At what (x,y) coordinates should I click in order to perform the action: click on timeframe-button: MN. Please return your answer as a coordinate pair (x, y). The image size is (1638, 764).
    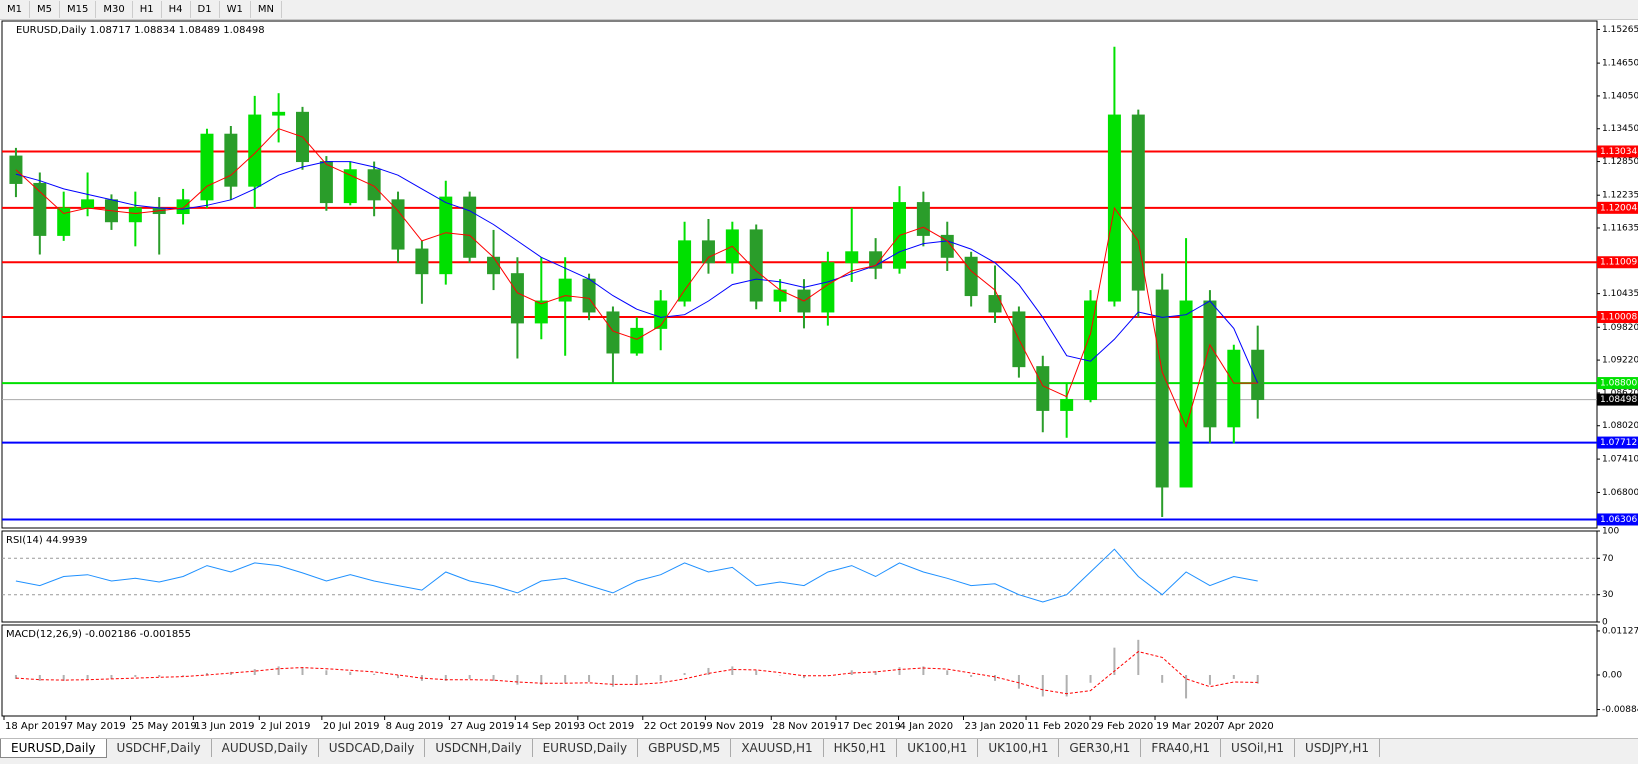
    Looking at the image, I should click on (266, 9).